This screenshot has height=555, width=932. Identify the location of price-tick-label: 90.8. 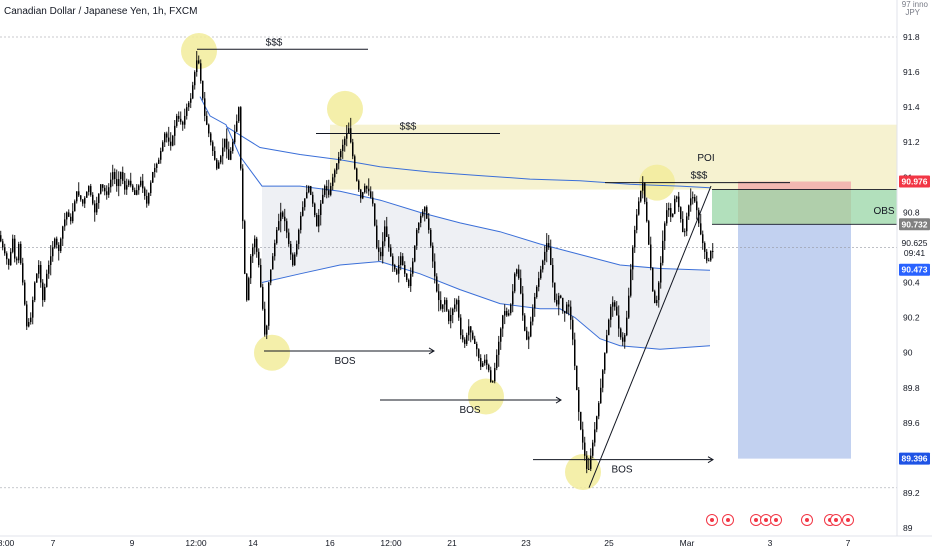
(911, 212).